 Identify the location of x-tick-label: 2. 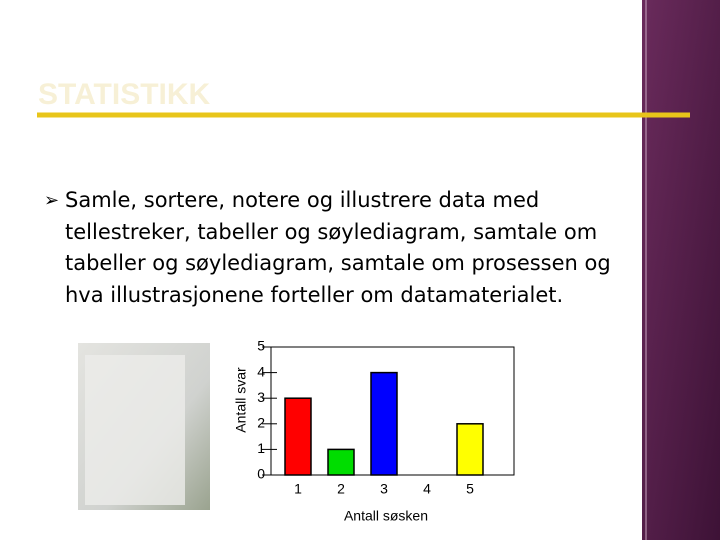
(341, 489).